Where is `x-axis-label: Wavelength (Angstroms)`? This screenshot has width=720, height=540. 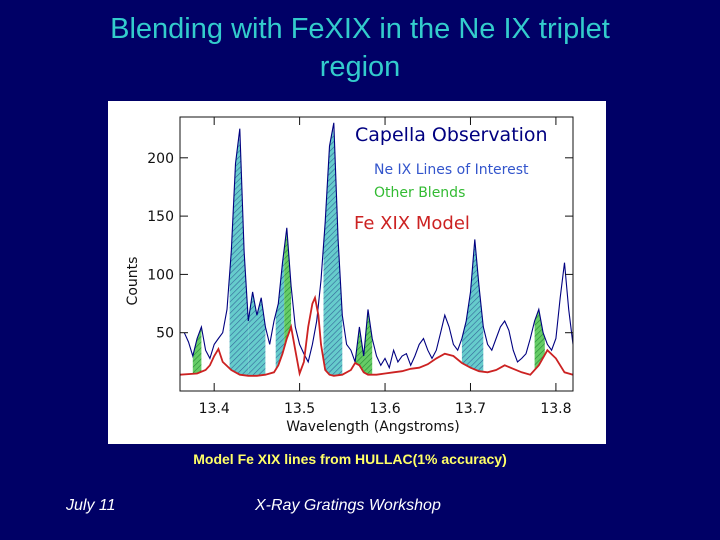 x-axis-label: Wavelength (Angstroms) is located at coordinates (373, 427).